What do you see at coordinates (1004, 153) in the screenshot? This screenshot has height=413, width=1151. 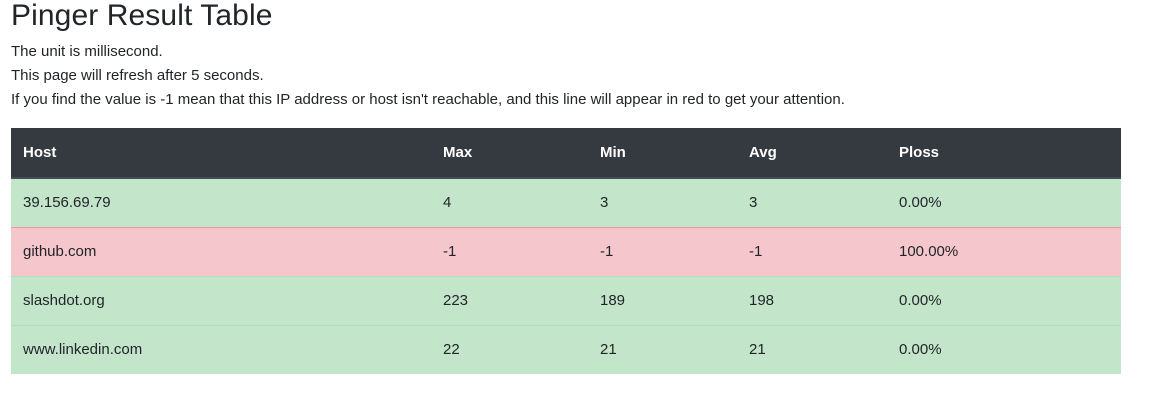 I see `header-ploss: Ploss` at bounding box center [1004, 153].